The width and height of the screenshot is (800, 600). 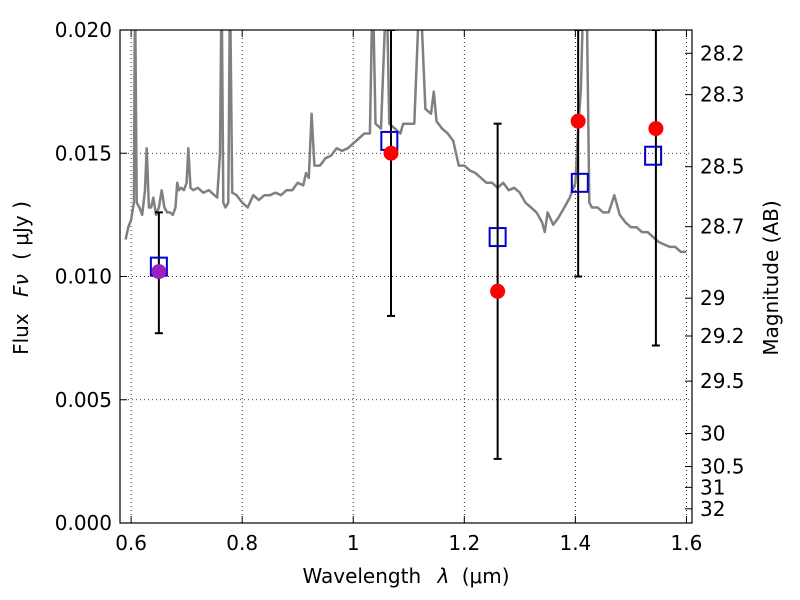 What do you see at coordinates (21, 230) in the screenshot?
I see `y-axis-label-unit: ( μJy )` at bounding box center [21, 230].